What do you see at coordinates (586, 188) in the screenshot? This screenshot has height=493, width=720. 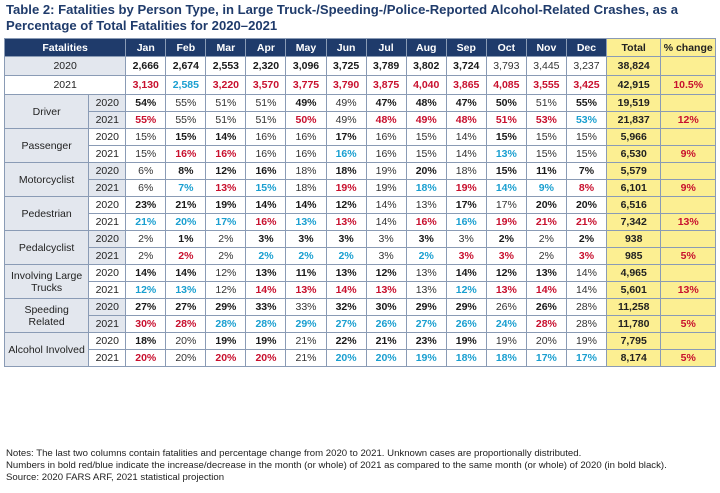 I see `month-cell: 8%` at bounding box center [586, 188].